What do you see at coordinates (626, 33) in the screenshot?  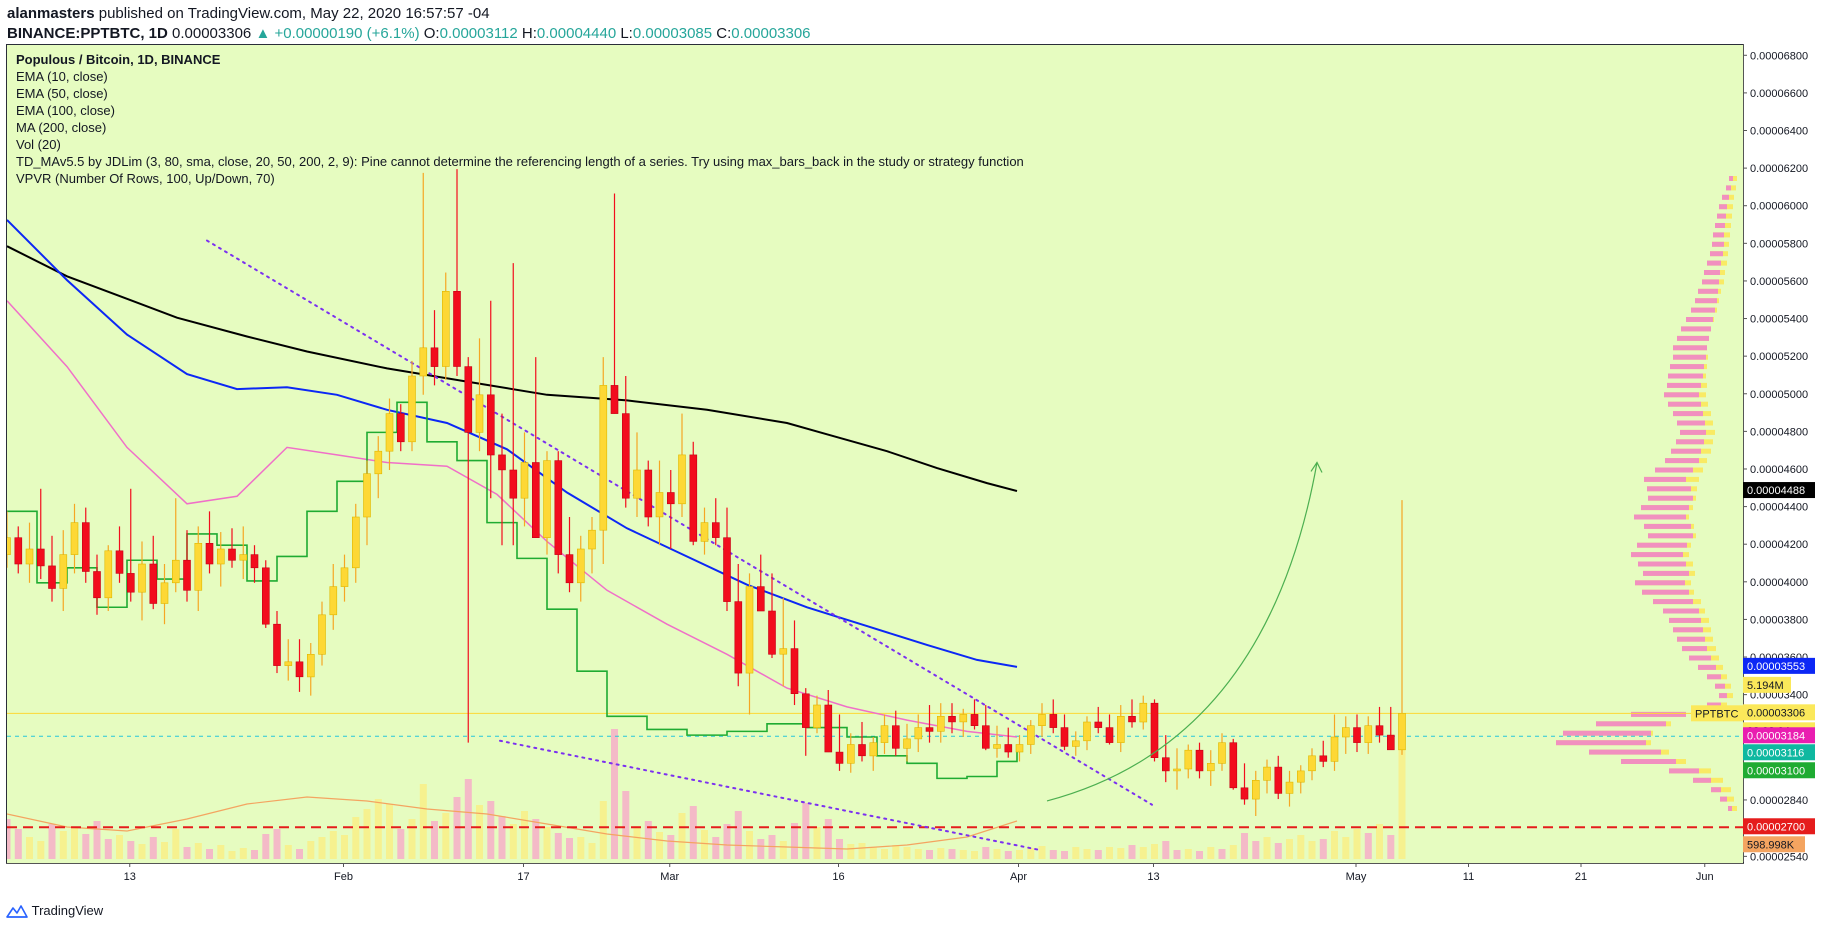 I see `low-label: L:` at bounding box center [626, 33].